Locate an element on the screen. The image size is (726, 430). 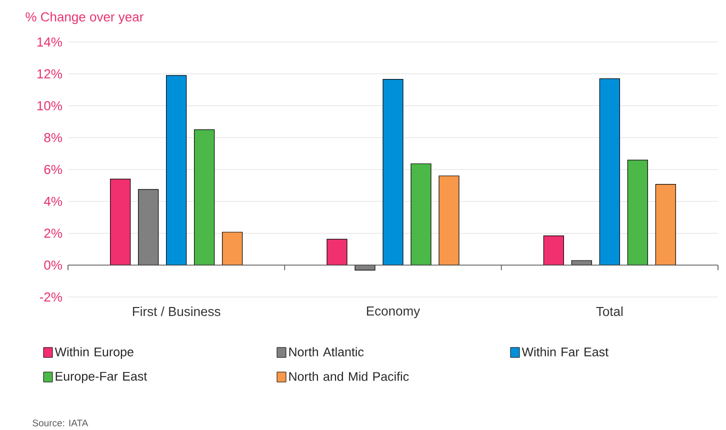
y-tick-label: 8% is located at coordinates (53, 137).